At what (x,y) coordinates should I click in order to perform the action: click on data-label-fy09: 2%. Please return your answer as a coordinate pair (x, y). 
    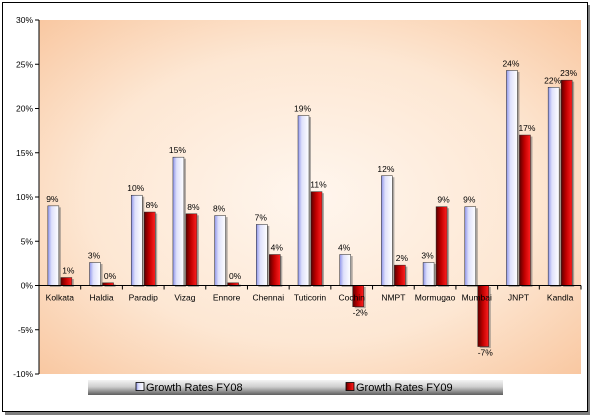
    Looking at the image, I should click on (402, 258).